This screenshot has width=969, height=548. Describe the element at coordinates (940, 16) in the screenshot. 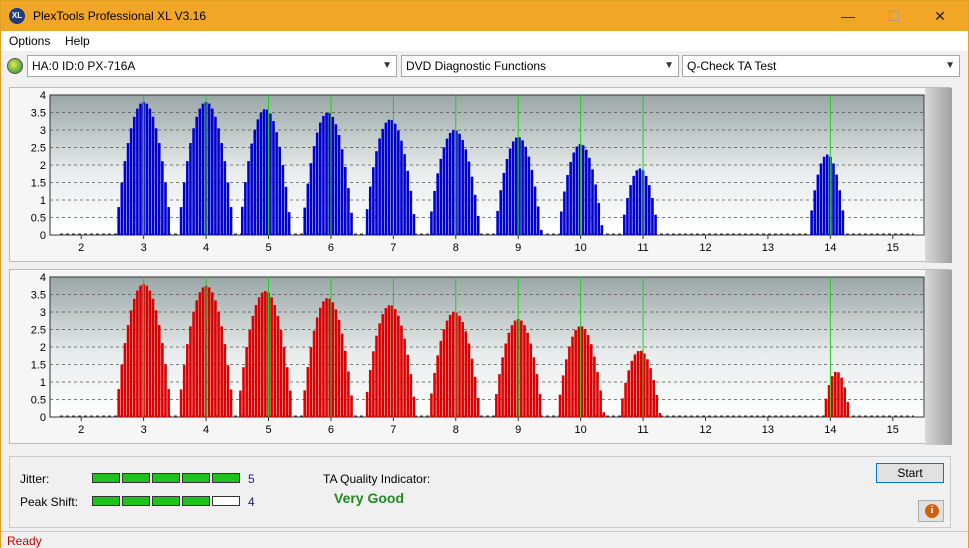

I see `close-button: ✕` at that location.